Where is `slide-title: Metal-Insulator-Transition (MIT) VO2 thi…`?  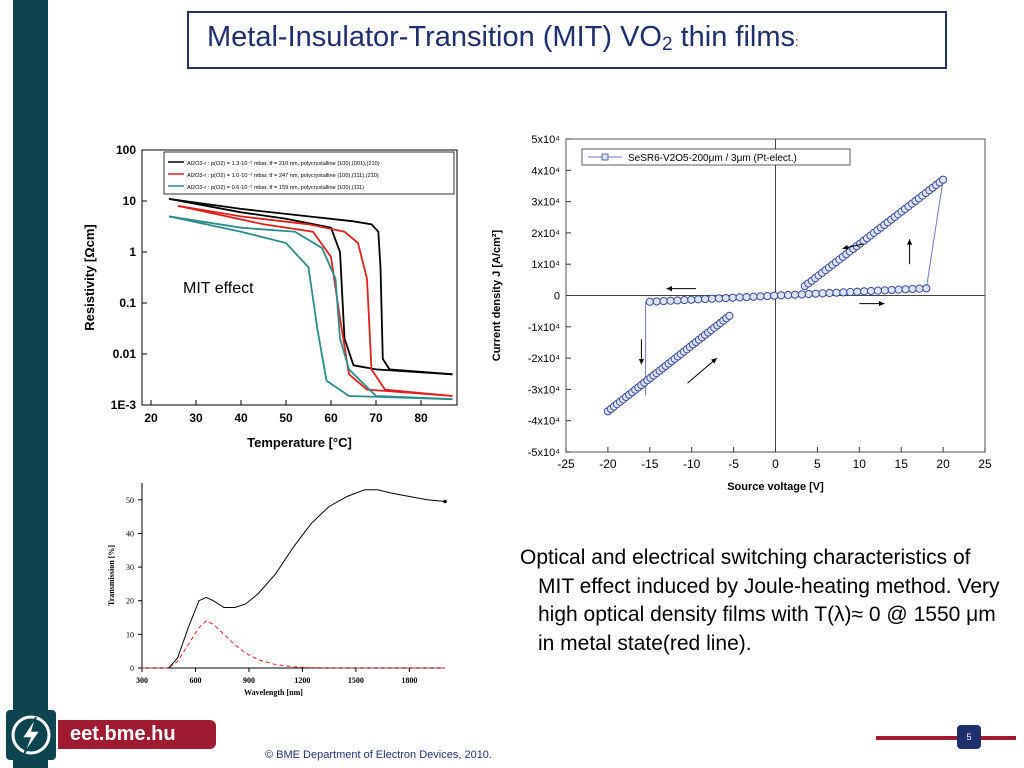 slide-title: Metal-Insulator-Transition (MIT) VO2 thi… is located at coordinates (503, 38).